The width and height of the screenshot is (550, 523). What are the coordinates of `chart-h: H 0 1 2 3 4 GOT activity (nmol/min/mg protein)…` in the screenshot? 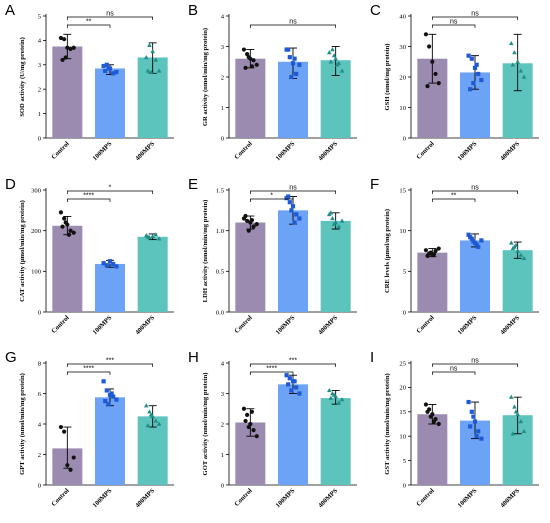 It's located at (272, 429).